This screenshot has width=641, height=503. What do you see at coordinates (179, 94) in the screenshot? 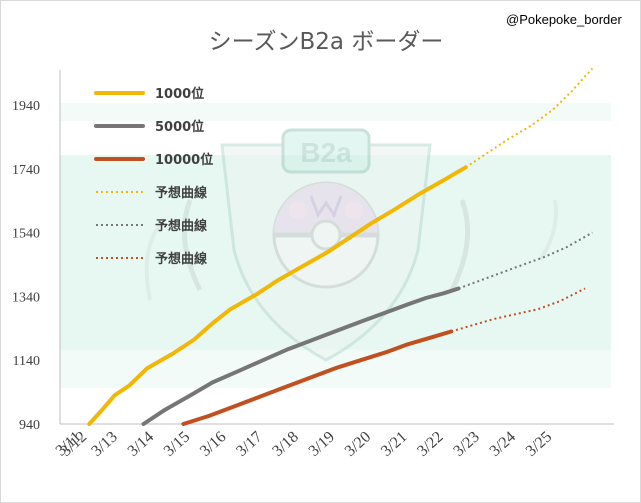
I see `legend-label: 1000位` at bounding box center [179, 94].